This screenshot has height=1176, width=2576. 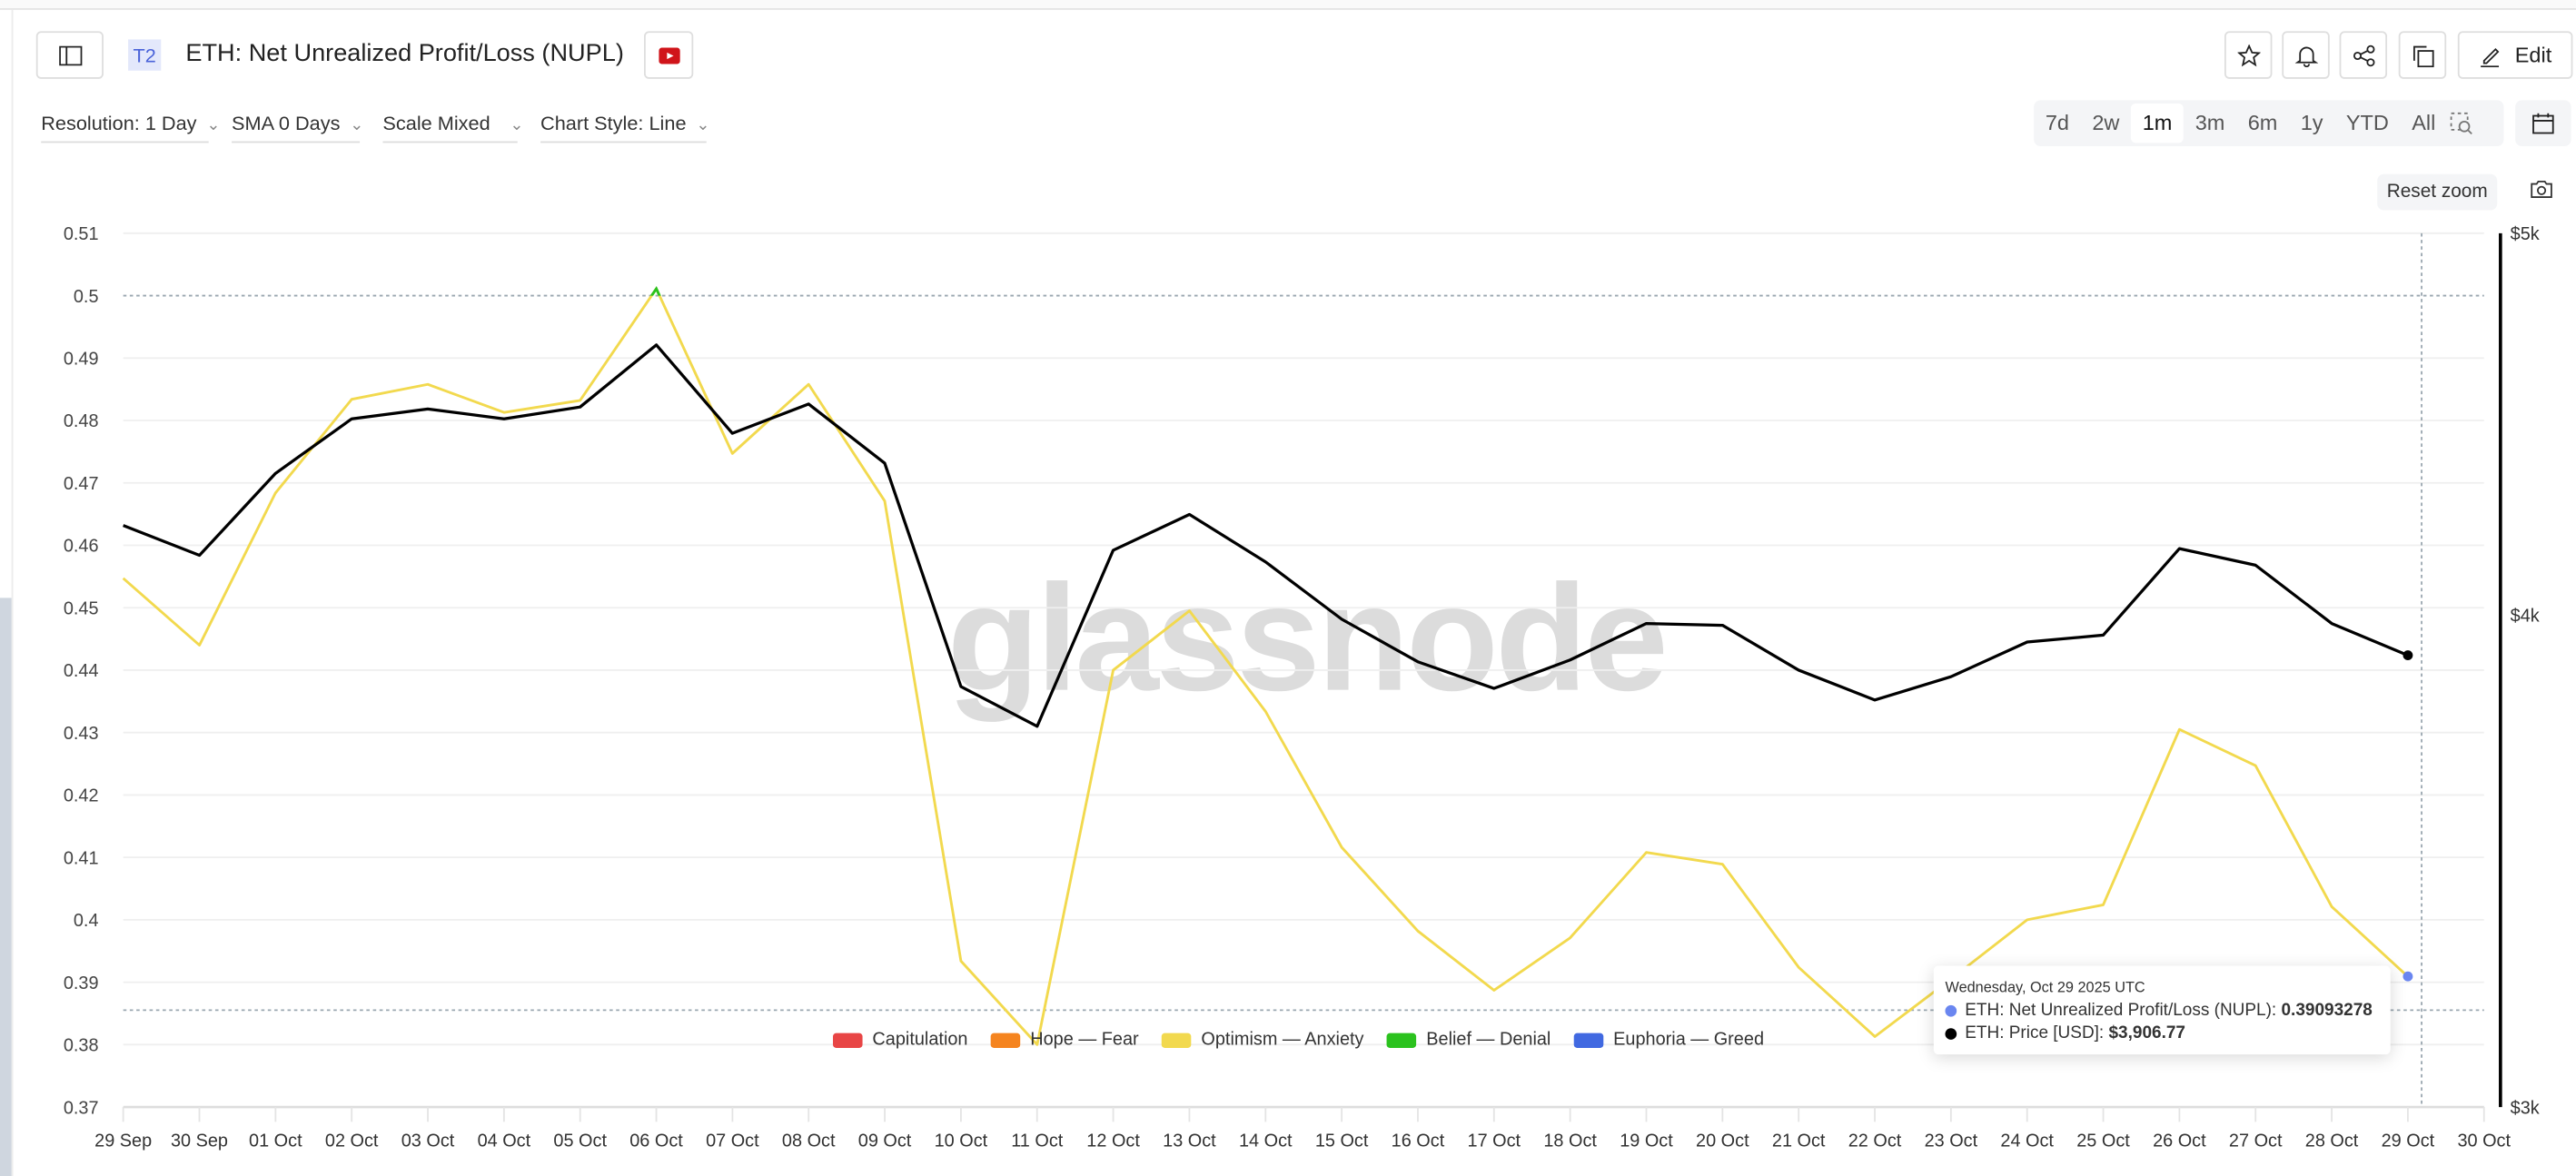 I want to click on favorite-button, so click(x=2248, y=55).